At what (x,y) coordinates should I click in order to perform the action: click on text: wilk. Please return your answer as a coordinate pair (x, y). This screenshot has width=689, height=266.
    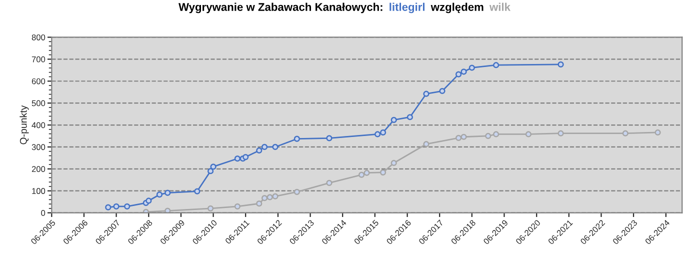
    Looking at the image, I should click on (499, 6).